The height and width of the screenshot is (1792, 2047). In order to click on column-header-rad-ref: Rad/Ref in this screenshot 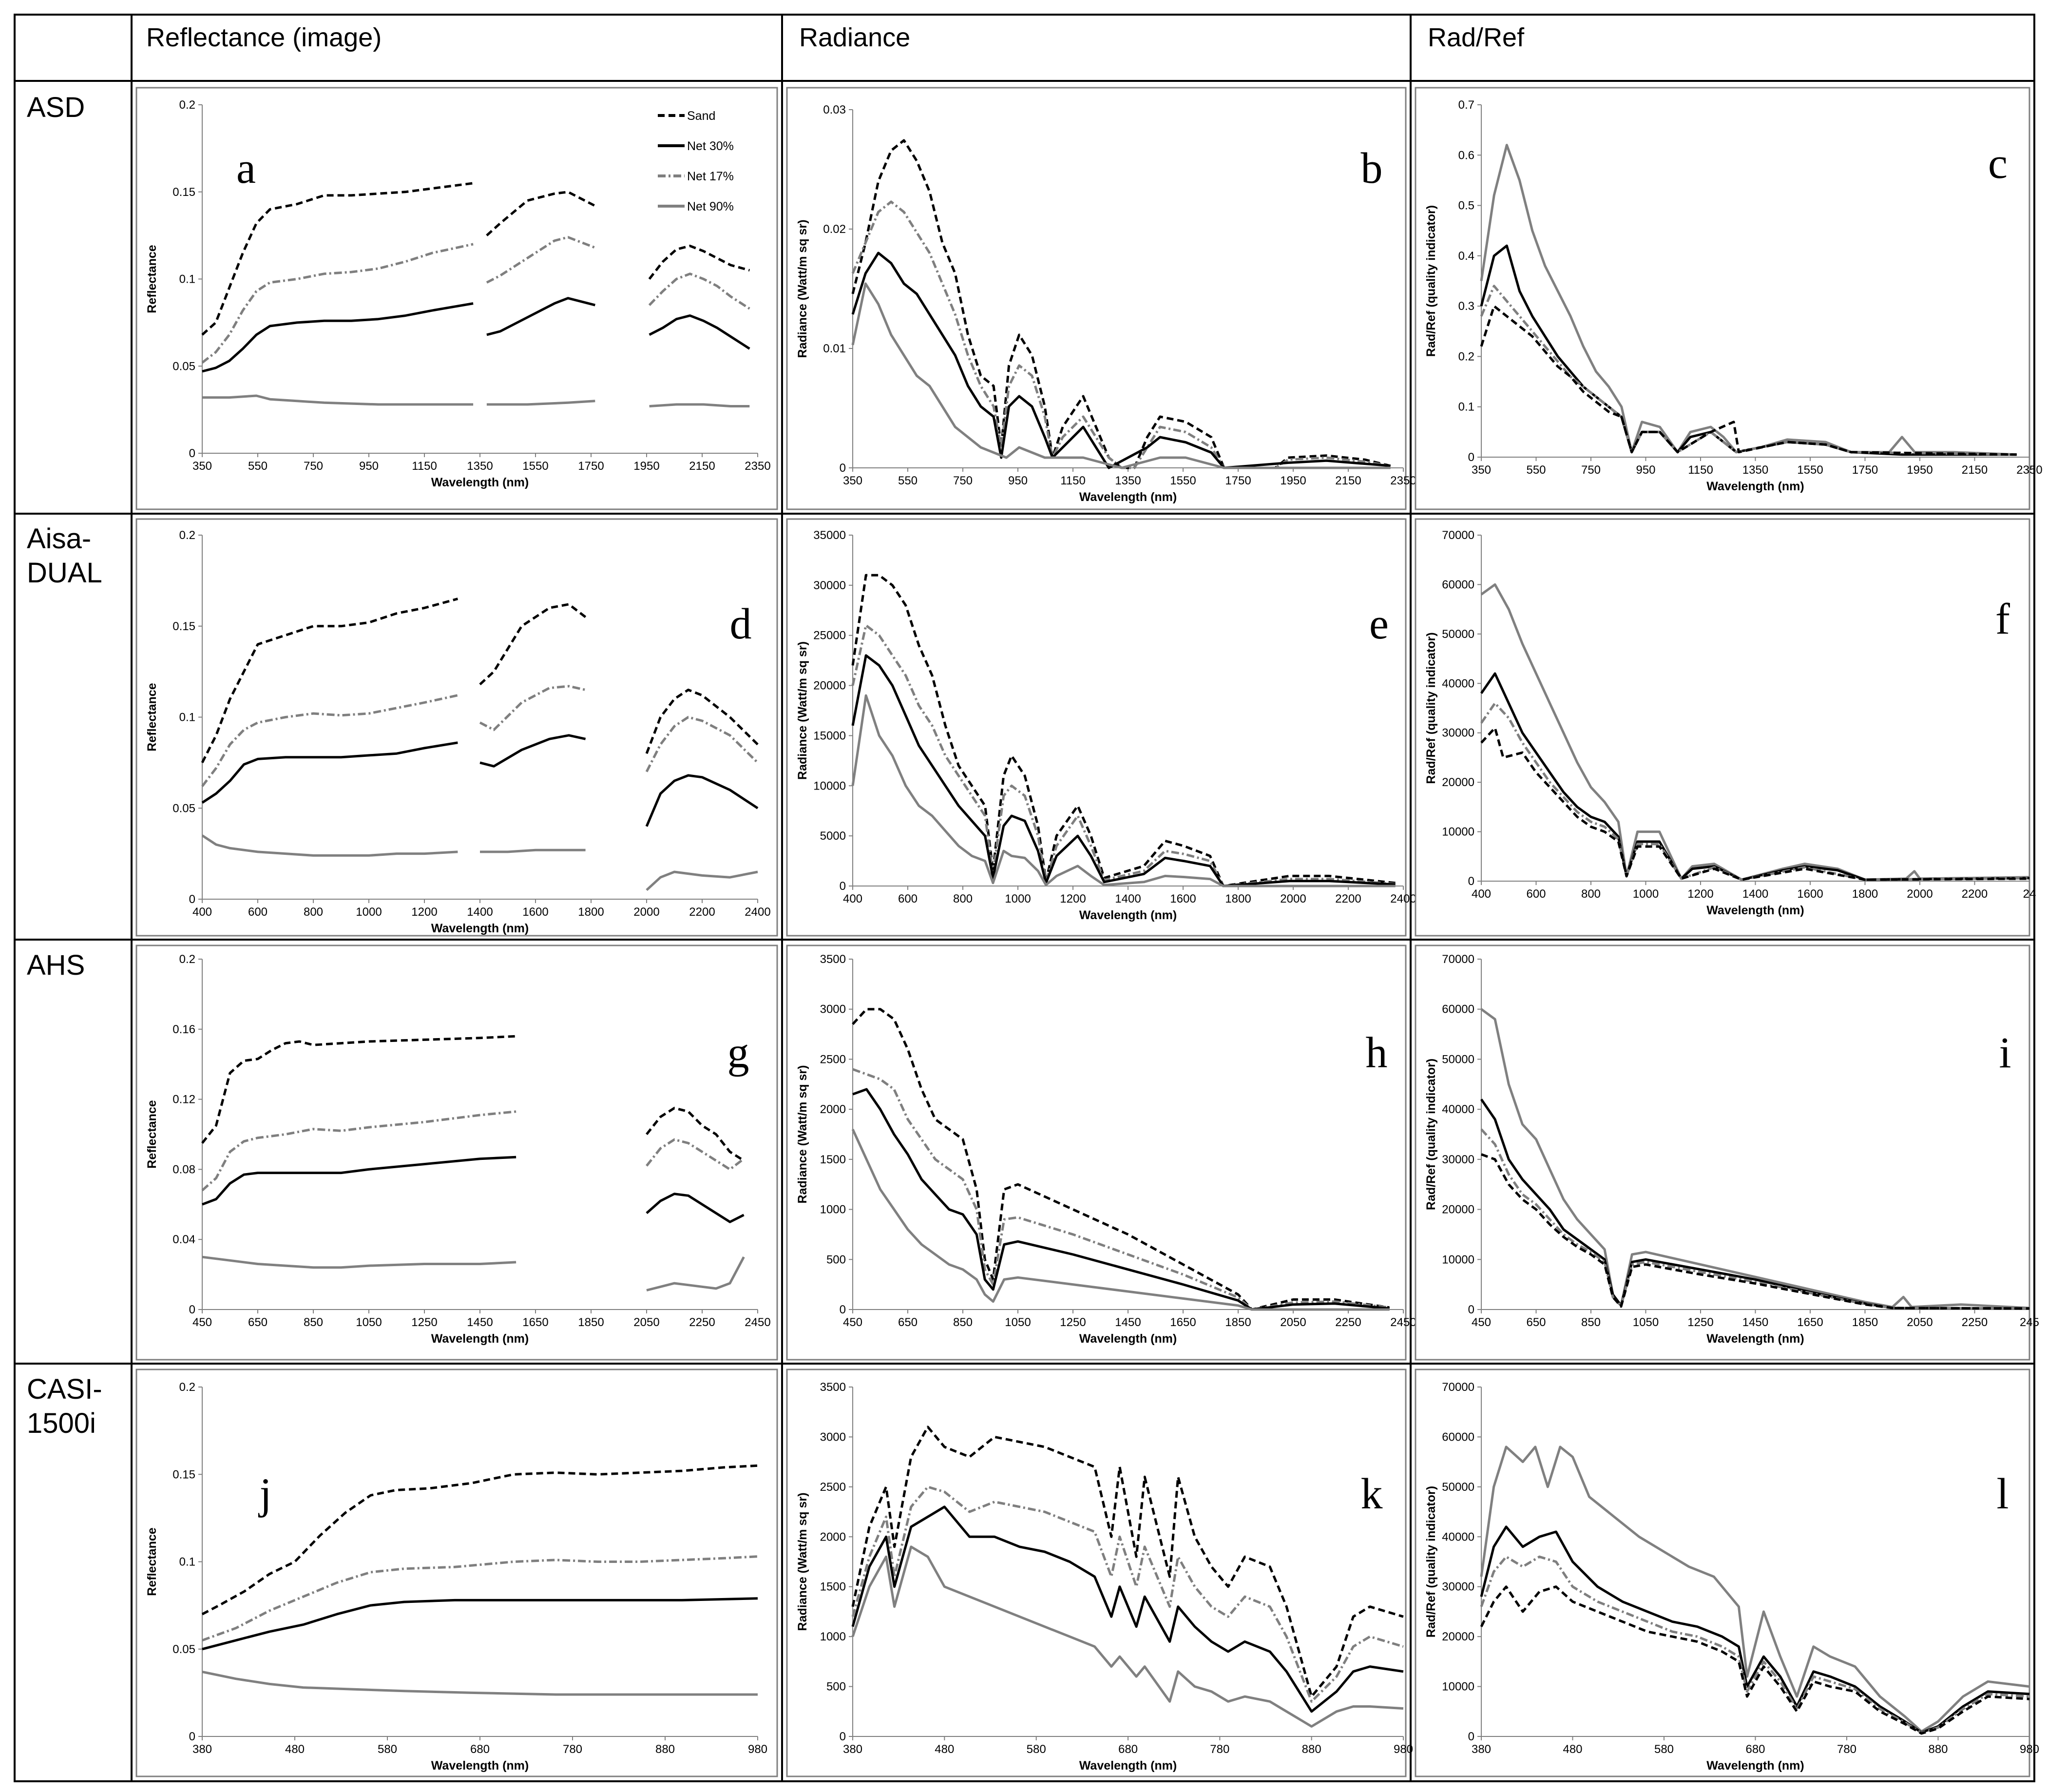, I will do `click(1476, 37)`.